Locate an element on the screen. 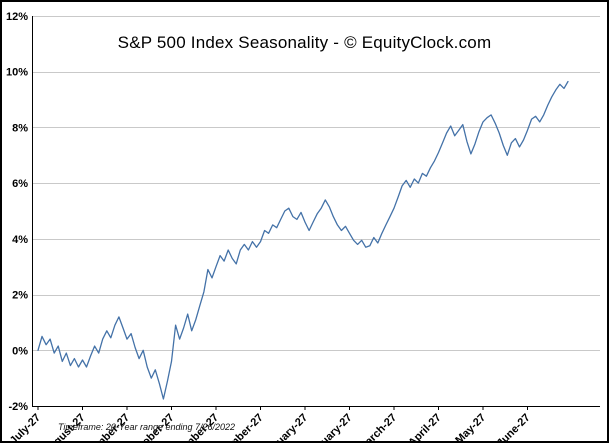  x-axis-ticks is located at coordinates (283, 408).